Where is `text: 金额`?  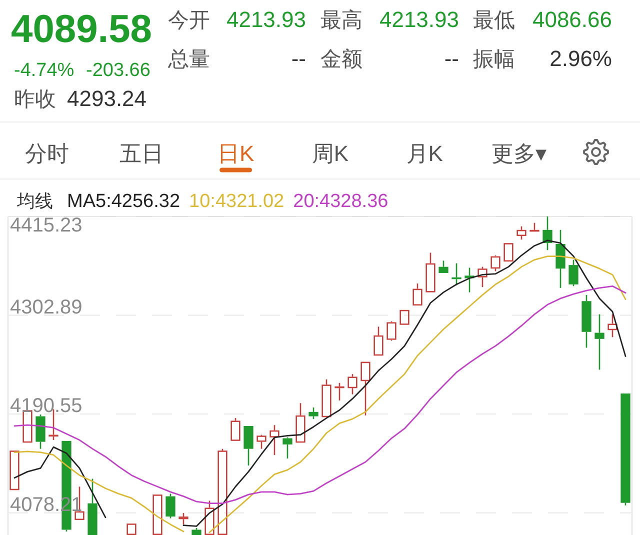
text: 金额 is located at coordinates (341, 59).